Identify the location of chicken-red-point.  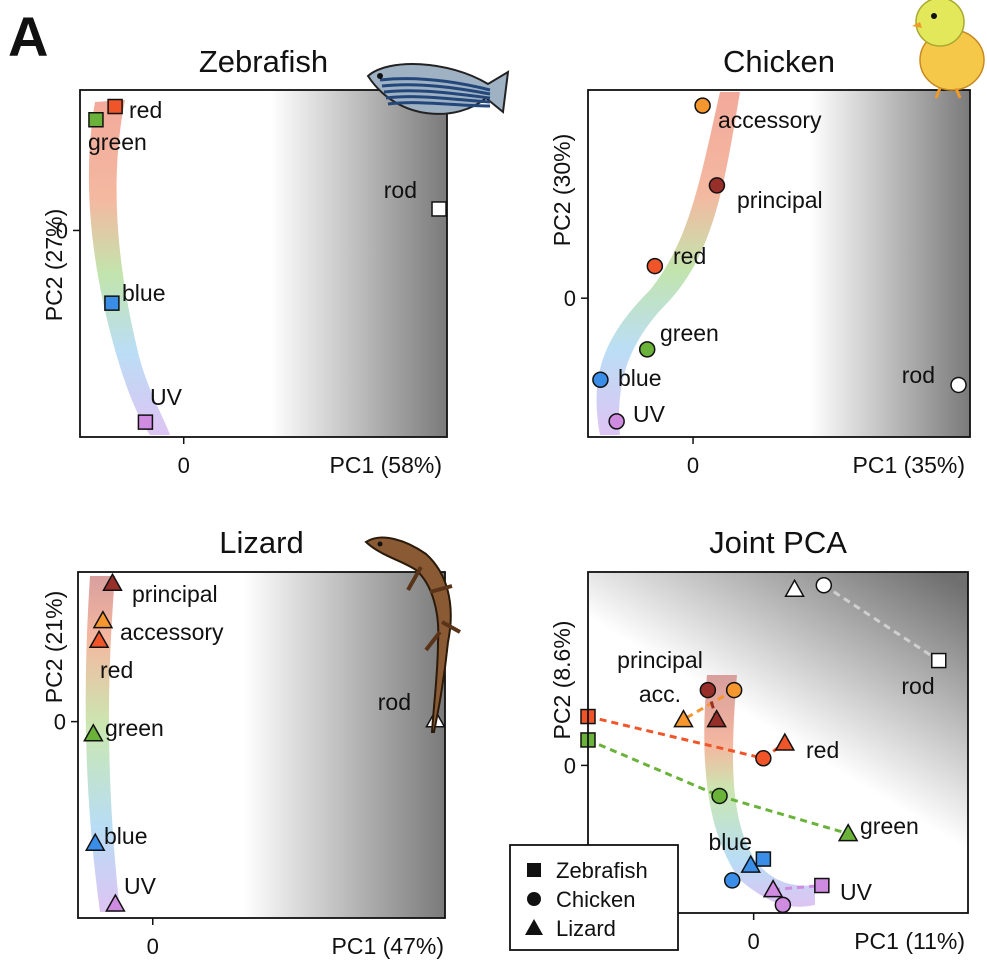
(763, 758).